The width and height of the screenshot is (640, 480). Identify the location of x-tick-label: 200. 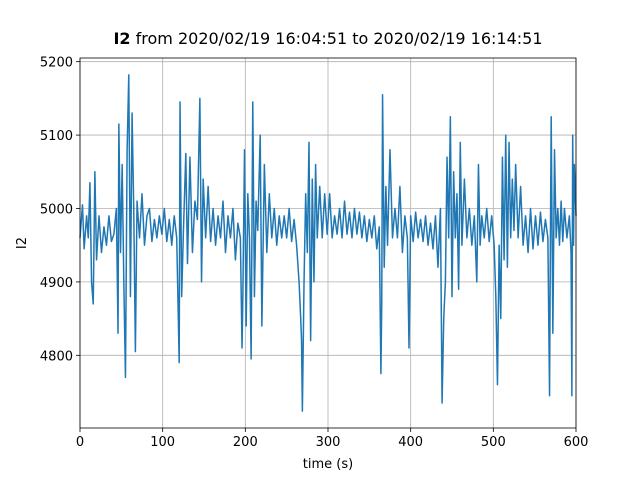
(245, 442).